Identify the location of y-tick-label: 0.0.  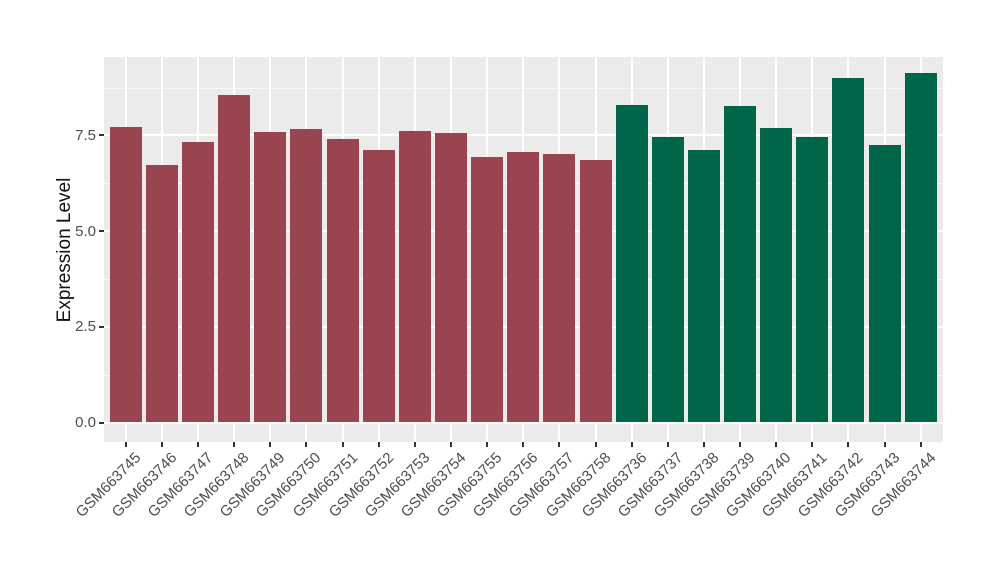
(85, 422).